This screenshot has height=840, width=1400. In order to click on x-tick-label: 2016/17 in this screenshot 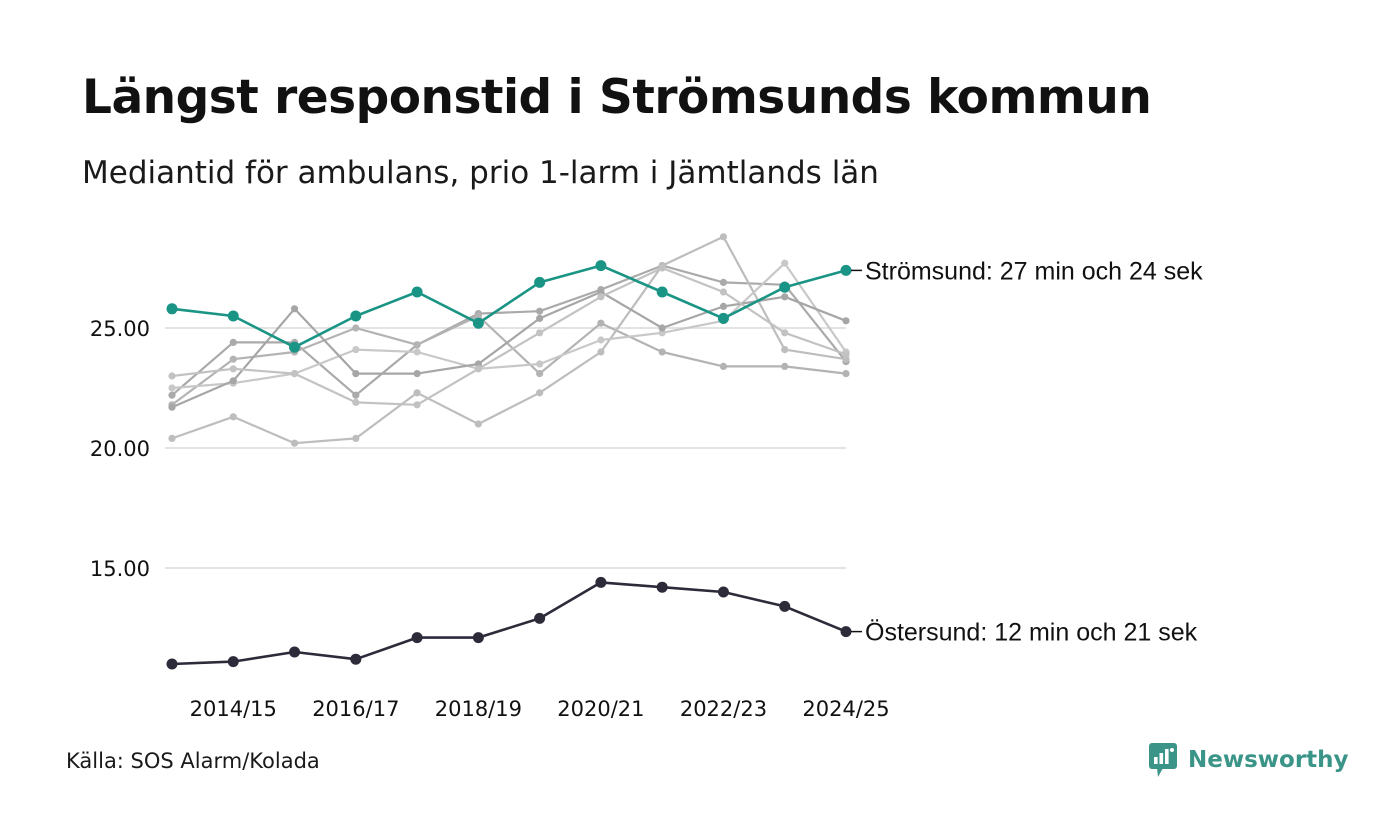, I will do `click(355, 709)`.